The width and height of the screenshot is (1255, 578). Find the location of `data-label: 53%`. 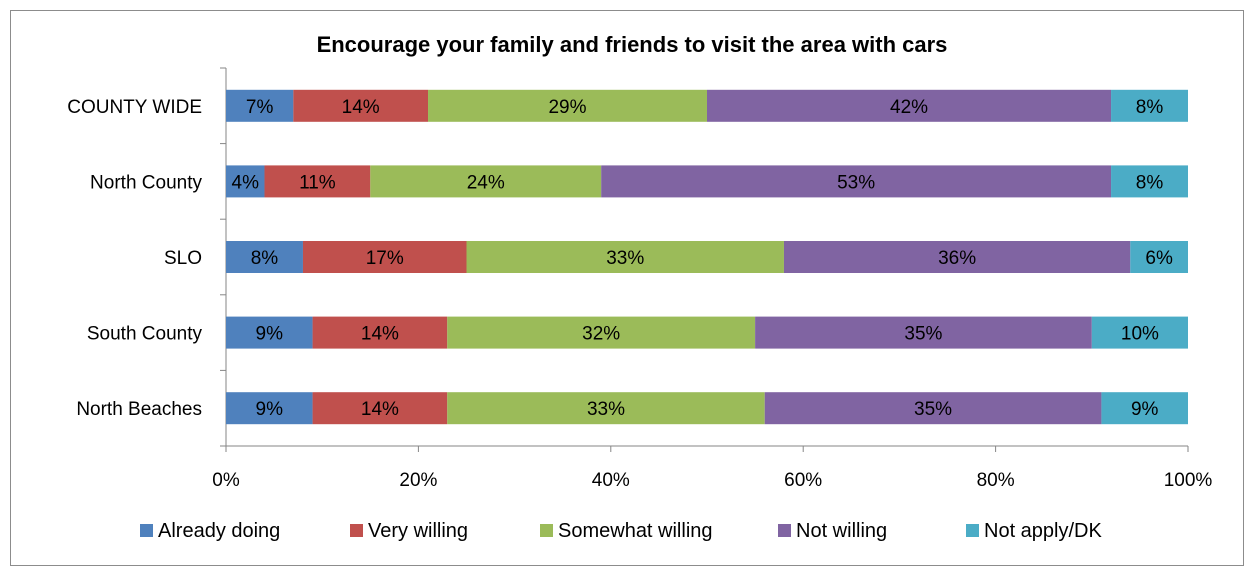

data-label: 53% is located at coordinates (856, 182).